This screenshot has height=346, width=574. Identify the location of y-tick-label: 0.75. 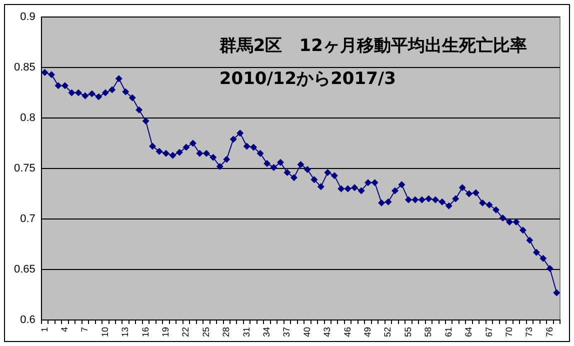
(25, 168).